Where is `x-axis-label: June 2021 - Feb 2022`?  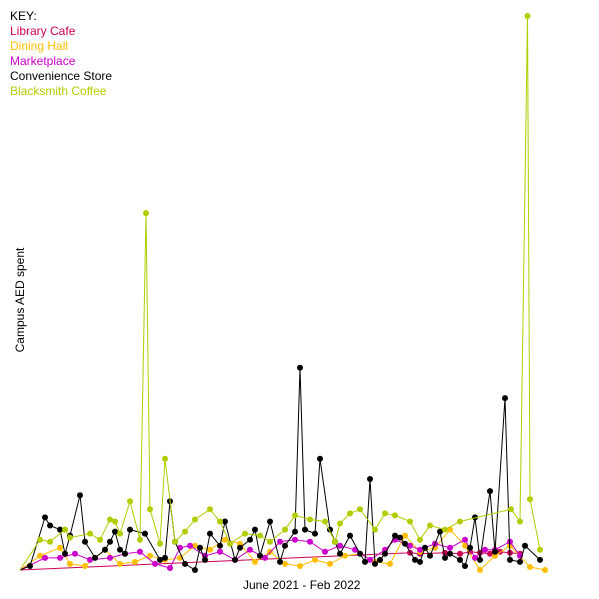 x-axis-label: June 2021 - Feb 2022 is located at coordinates (302, 585).